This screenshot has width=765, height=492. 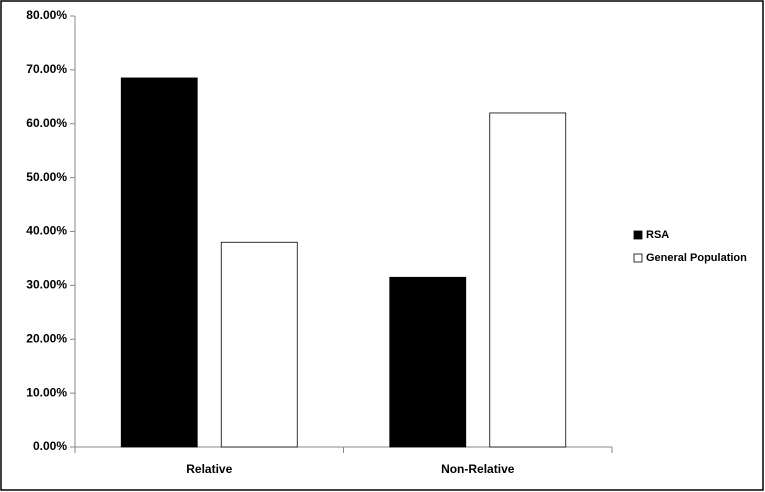 I want to click on y-tick-label: 10.00%, so click(x=46, y=392).